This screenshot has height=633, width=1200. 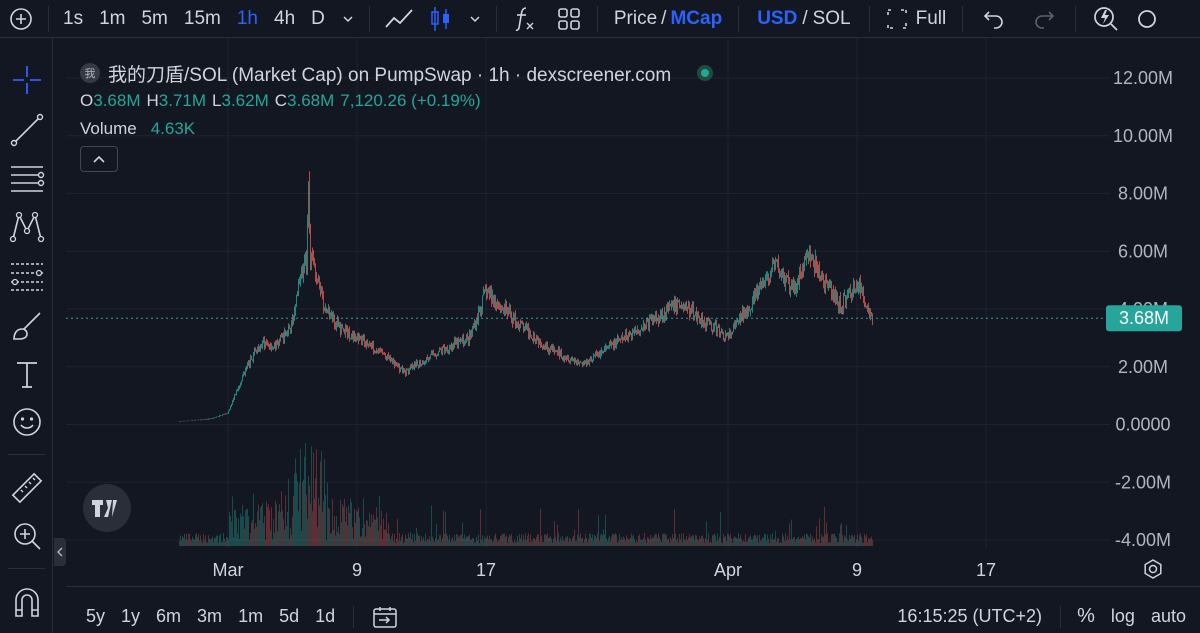 I want to click on interval-button-1s: 1s, so click(x=73, y=18).